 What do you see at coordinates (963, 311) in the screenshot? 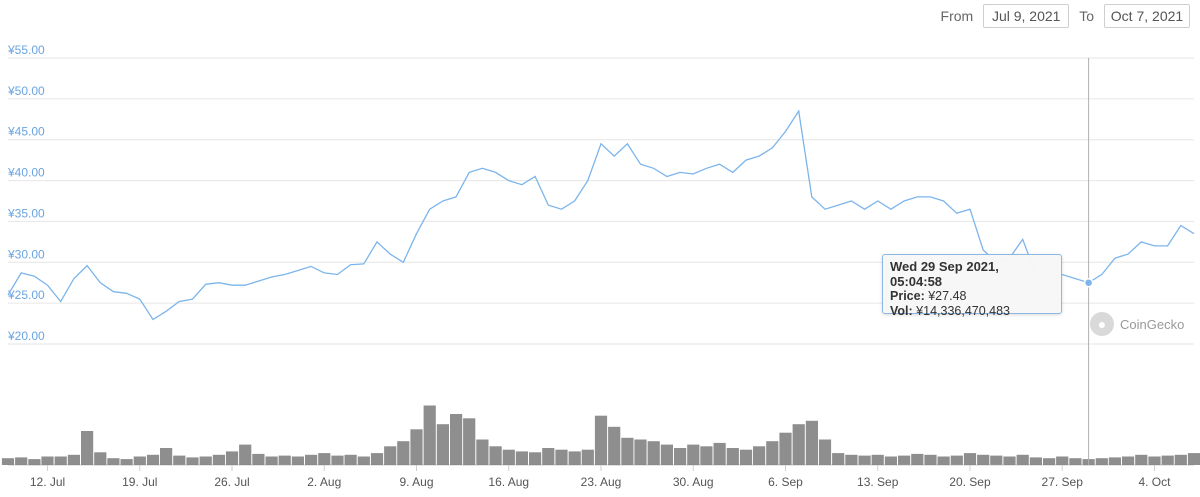
I see `tooltip-vol-value: ¥14,336,470,483` at bounding box center [963, 311].